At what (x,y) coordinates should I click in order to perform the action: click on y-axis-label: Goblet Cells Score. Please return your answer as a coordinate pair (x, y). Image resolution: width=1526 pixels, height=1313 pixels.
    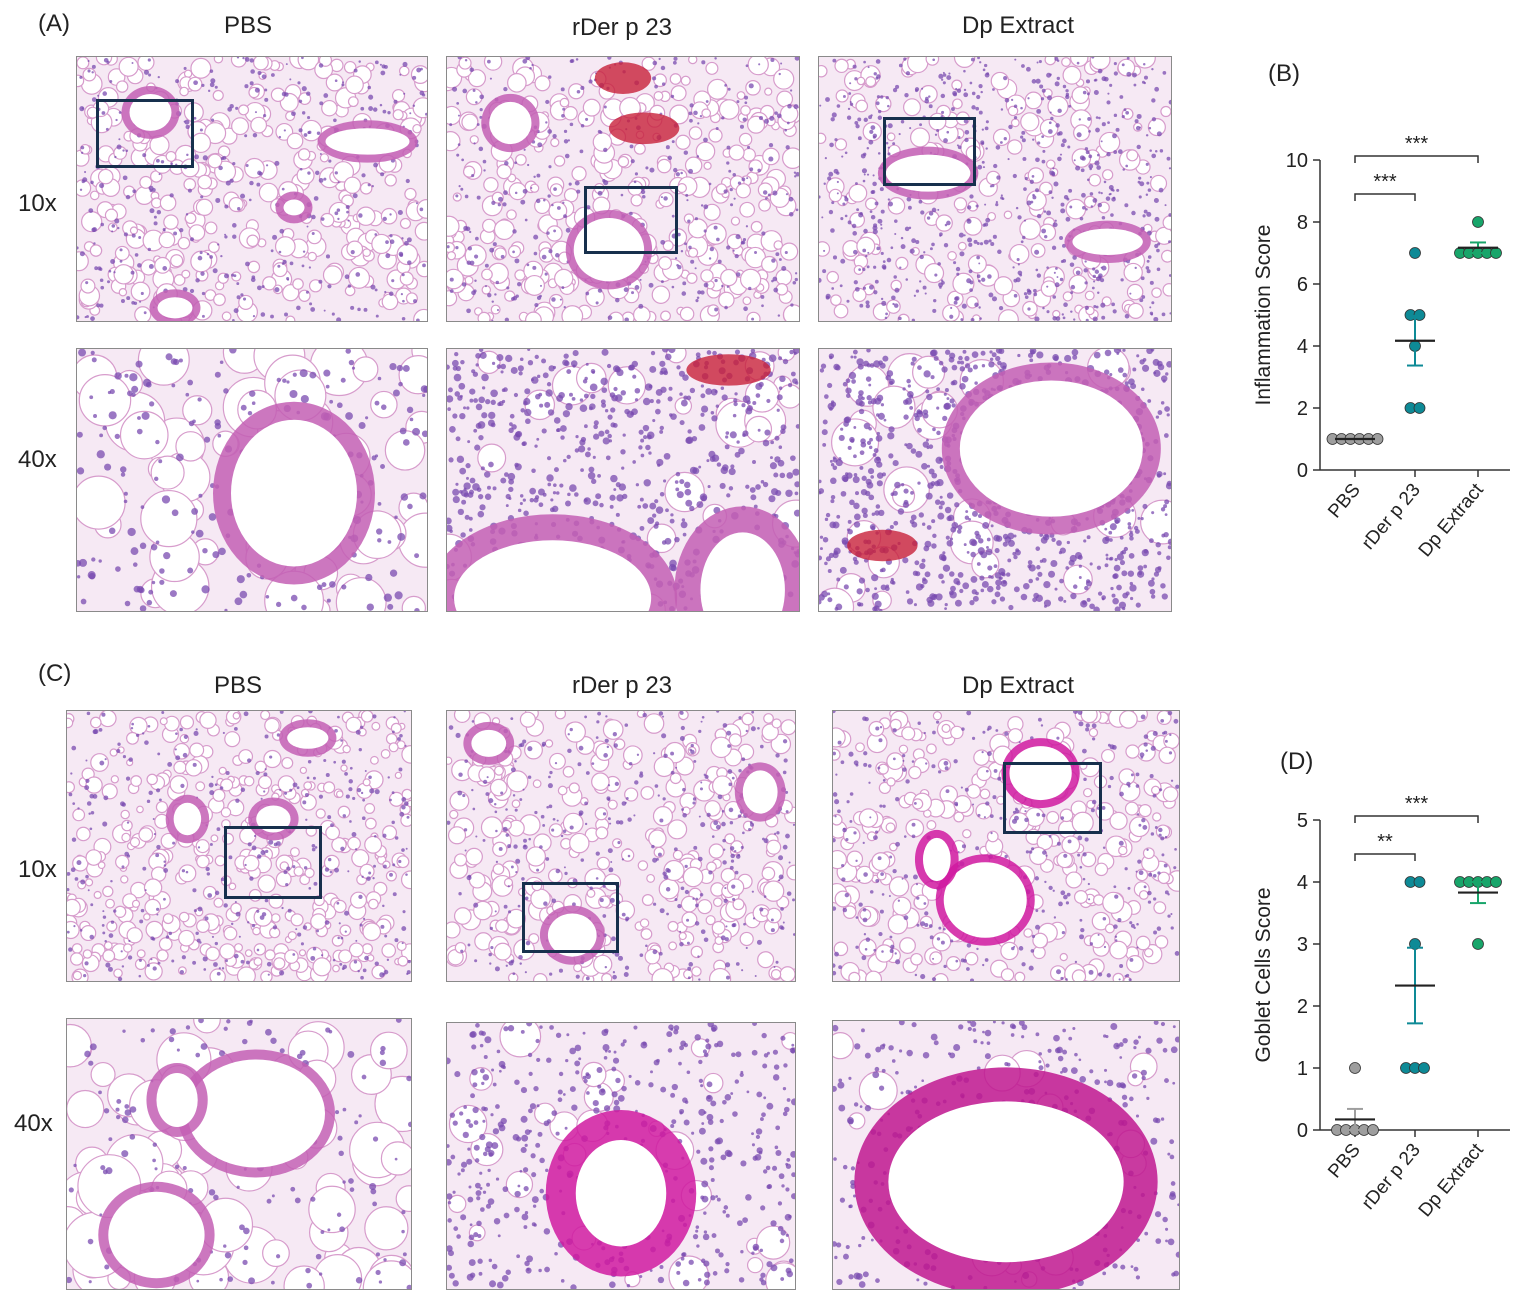
    Looking at the image, I should click on (1263, 974).